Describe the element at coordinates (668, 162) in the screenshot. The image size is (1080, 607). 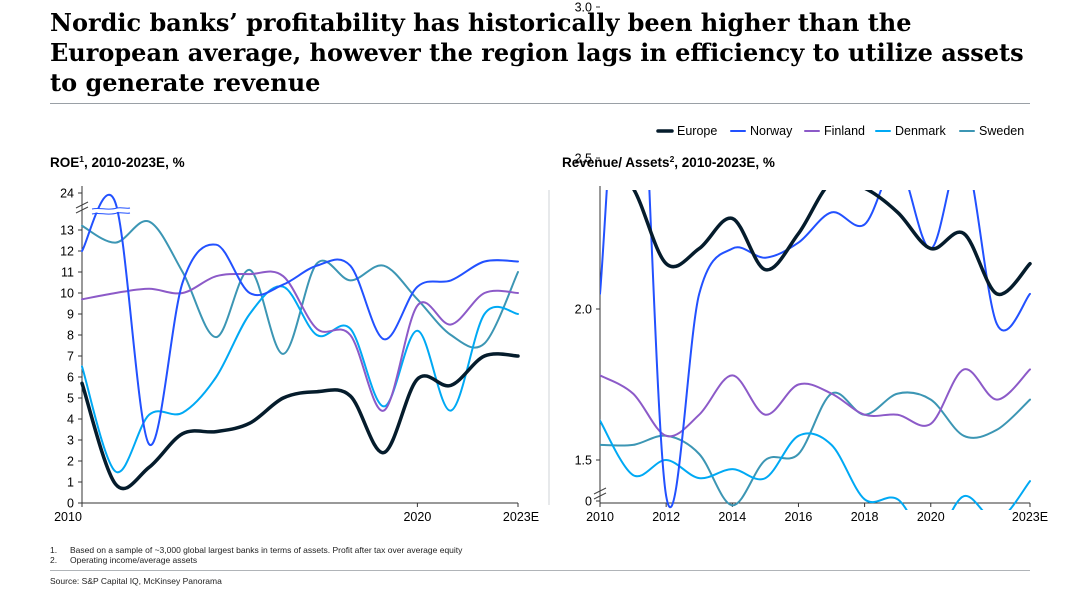
I see `revenue-assets-chart-title: Revenue/ Assets2, 2010-2023E, %` at that location.